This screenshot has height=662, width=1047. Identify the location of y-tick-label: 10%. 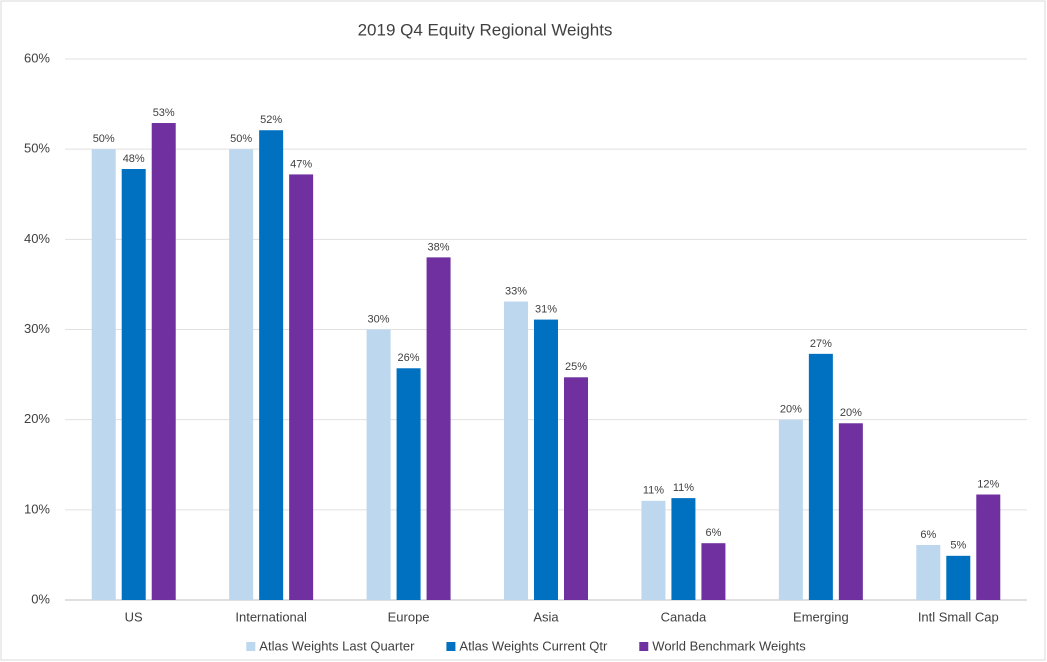
(37, 508).